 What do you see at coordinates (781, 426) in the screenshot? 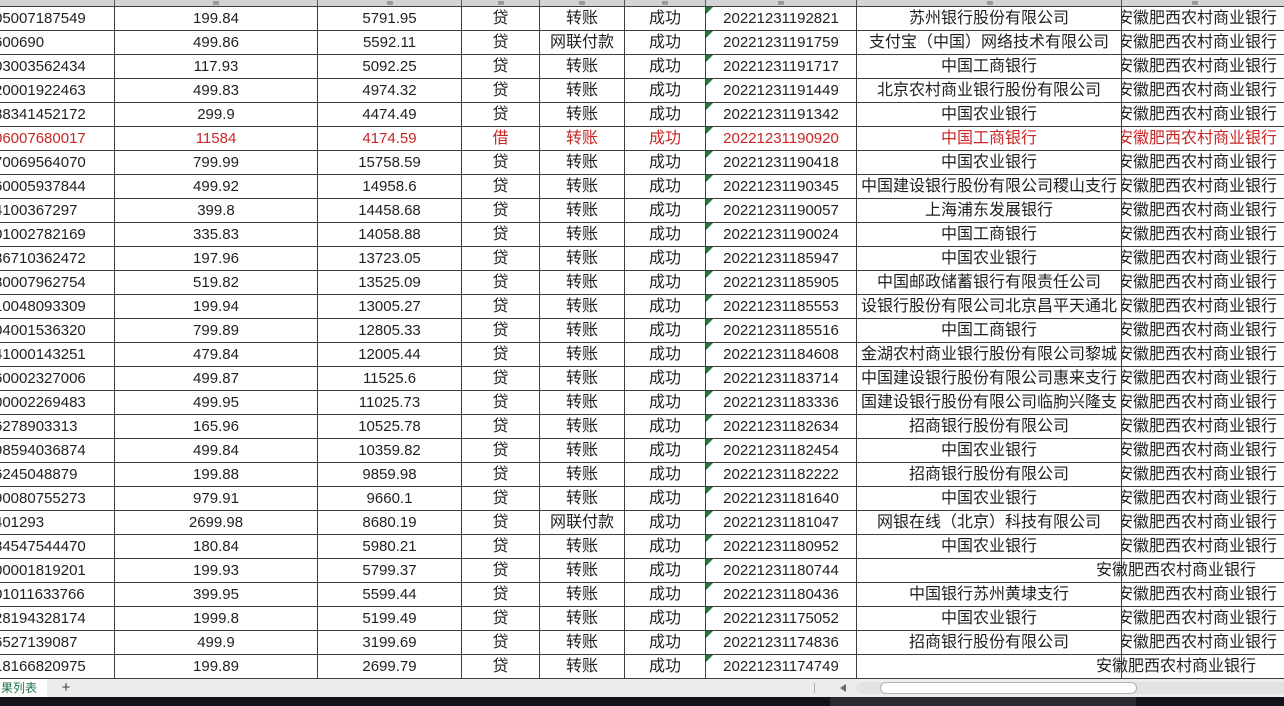
I see `cell-timestamp: 20221231182634` at bounding box center [781, 426].